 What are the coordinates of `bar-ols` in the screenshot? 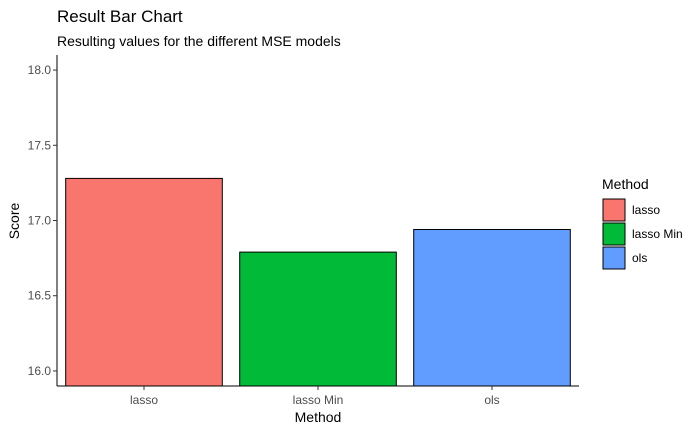 It's located at (492, 308).